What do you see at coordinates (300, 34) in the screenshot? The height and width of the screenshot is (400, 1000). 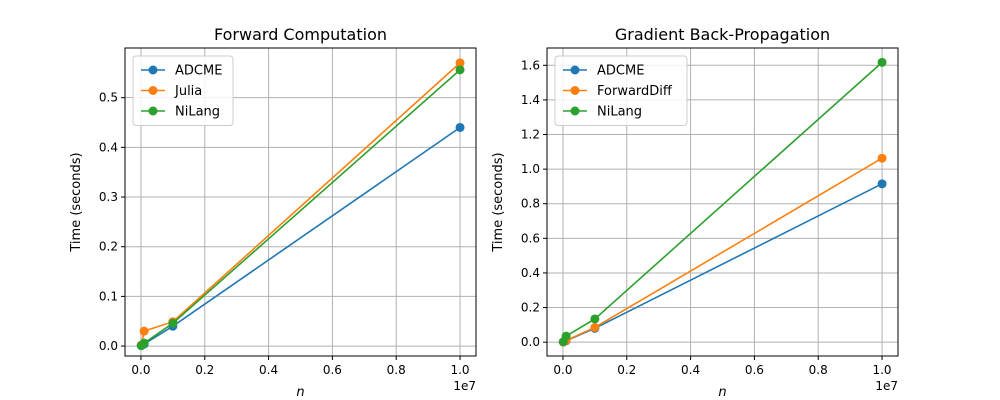 I see `chart-title: Forward Computation` at bounding box center [300, 34].